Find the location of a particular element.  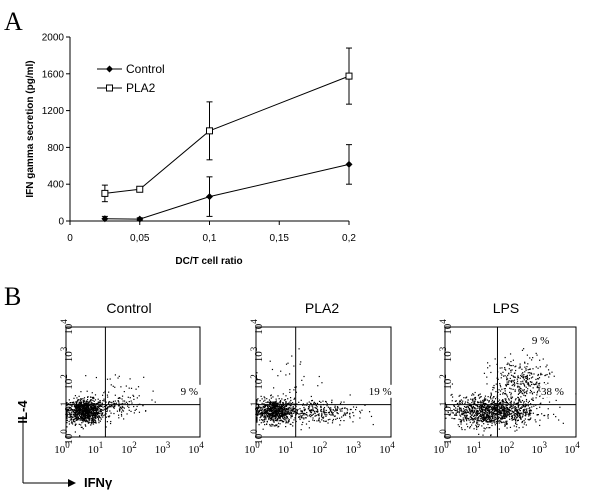

y-tick-label: 100 is located at coordinates (446, 437).